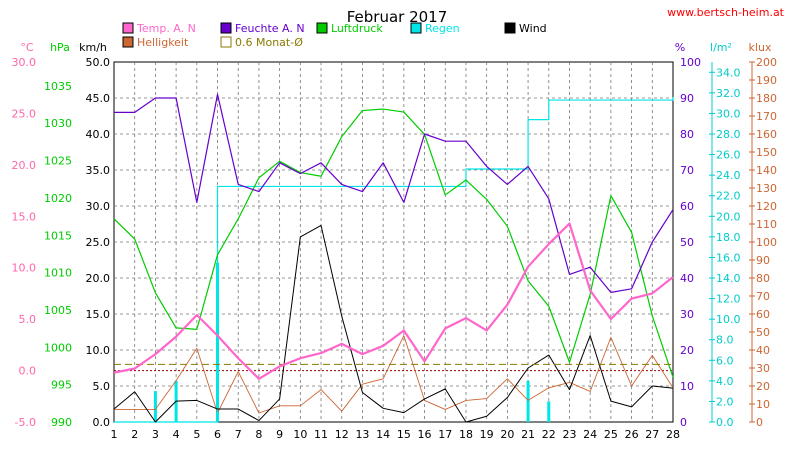 The image size is (790, 460). Describe the element at coordinates (98, 350) in the screenshot. I see `y-tick-label-wind: 10.0` at that location.